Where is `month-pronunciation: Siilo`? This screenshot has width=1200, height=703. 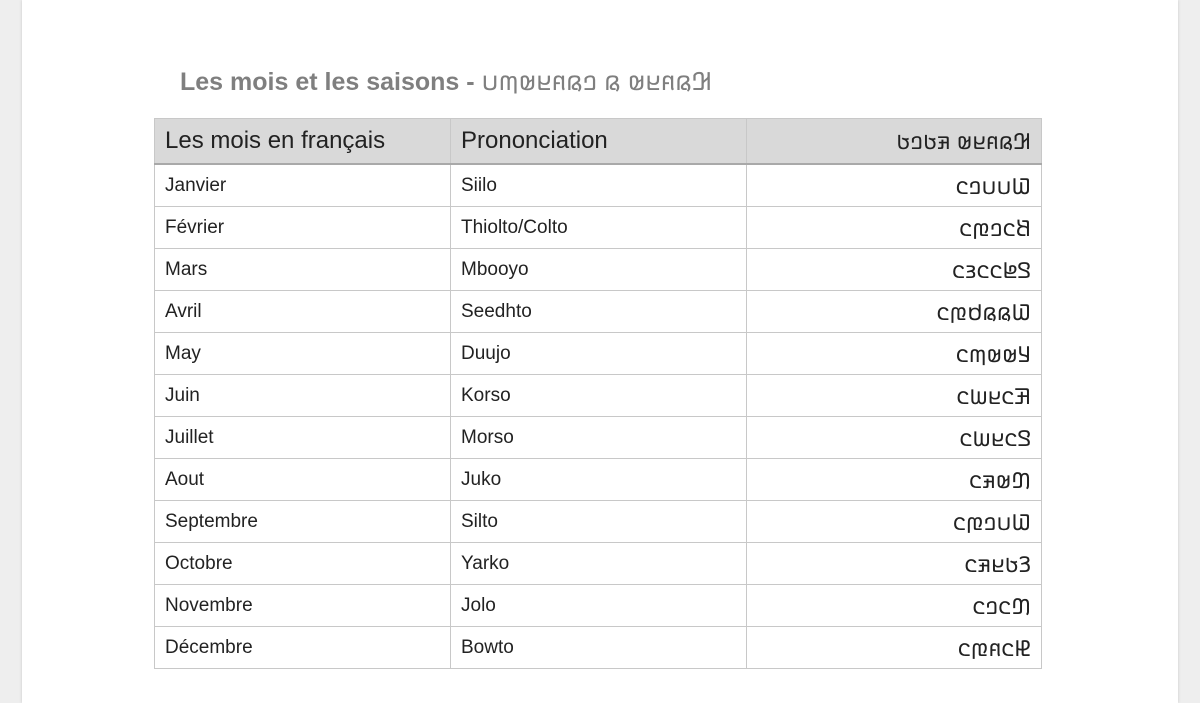 month-pronunciation: Siilo is located at coordinates (598, 185).